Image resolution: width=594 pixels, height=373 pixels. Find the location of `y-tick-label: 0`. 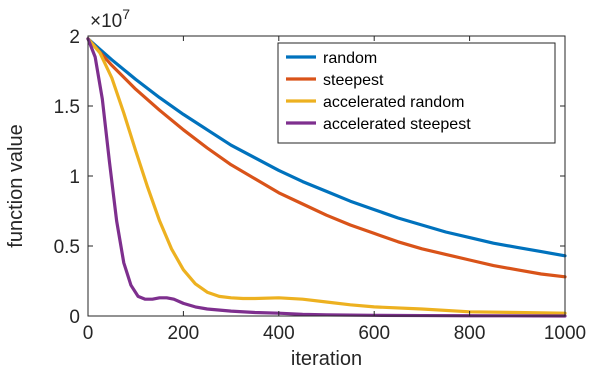

y-tick-label: 0 is located at coordinates (74, 317).